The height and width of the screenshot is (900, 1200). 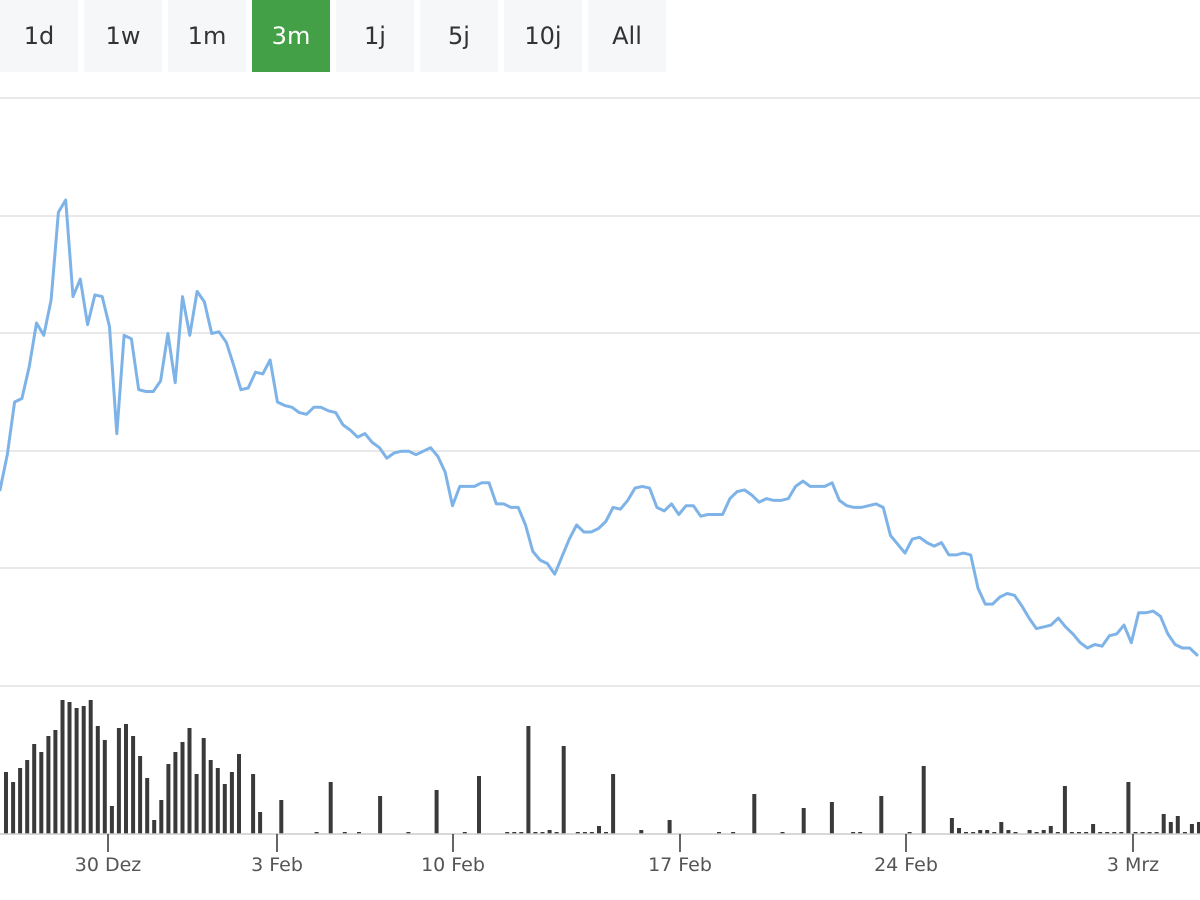 What do you see at coordinates (39, 36) in the screenshot?
I see `tab-1d: 1d` at bounding box center [39, 36].